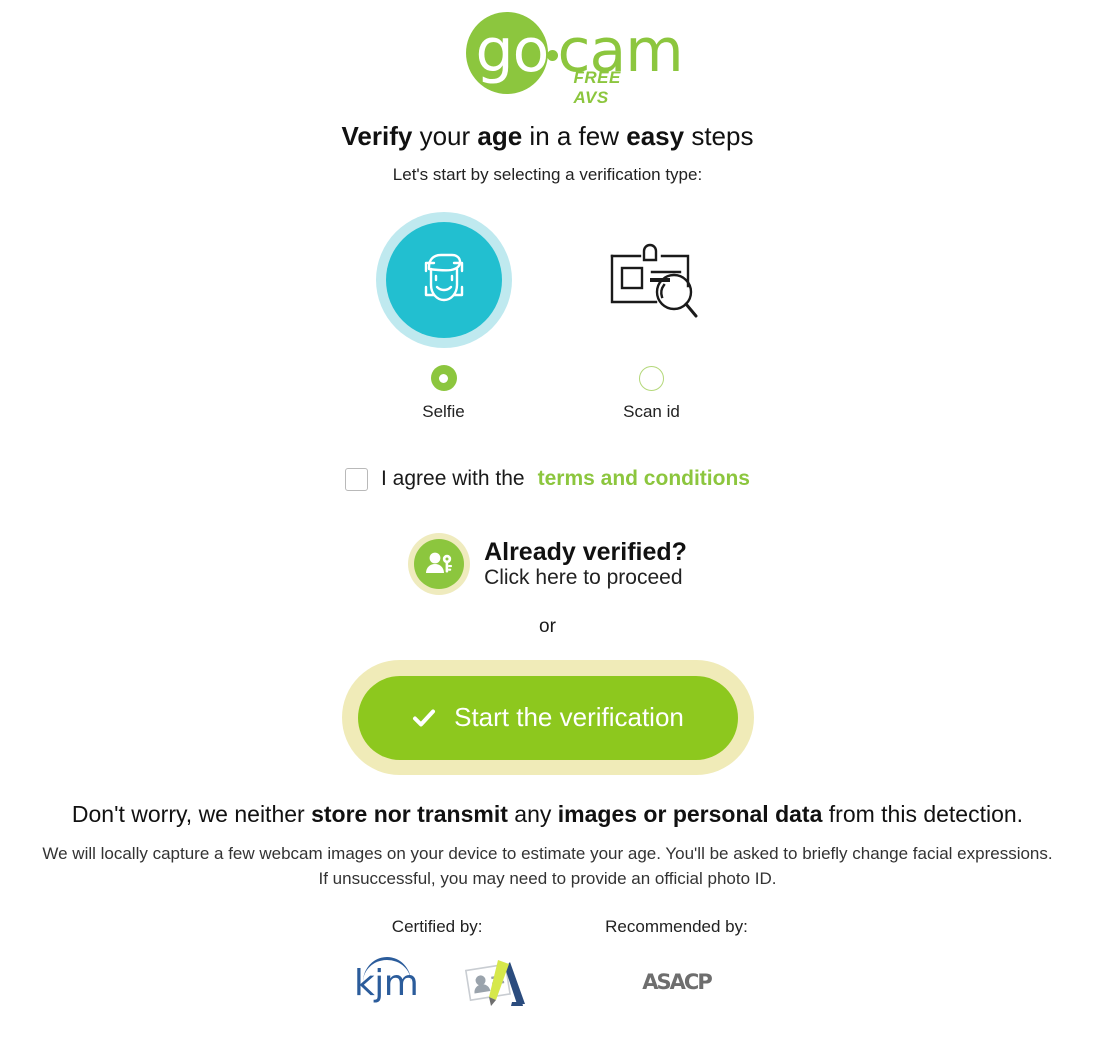  I want to click on radio-scan-id-unselected, so click(651, 378).